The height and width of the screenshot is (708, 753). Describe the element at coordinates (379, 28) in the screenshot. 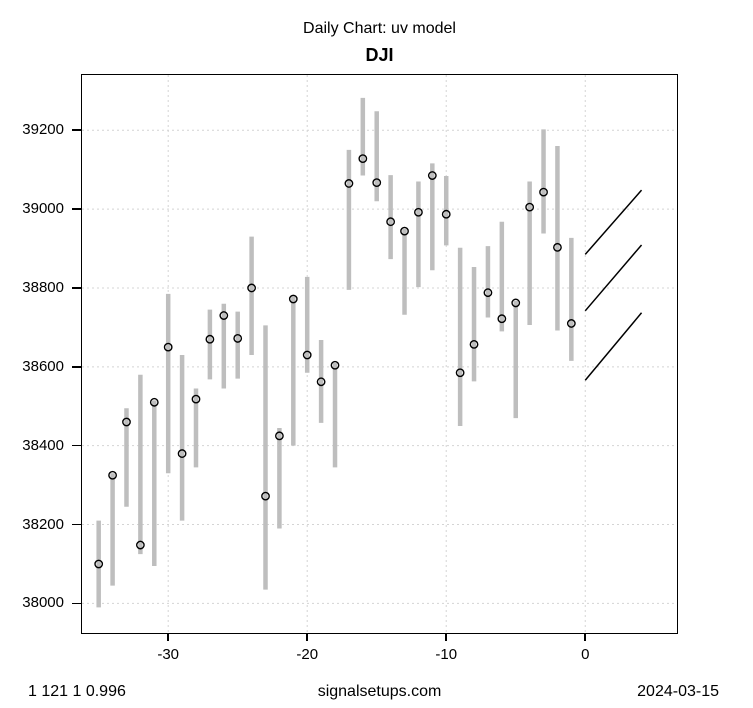

I see `chart-subtitle: Daily Chart: uv model` at that location.